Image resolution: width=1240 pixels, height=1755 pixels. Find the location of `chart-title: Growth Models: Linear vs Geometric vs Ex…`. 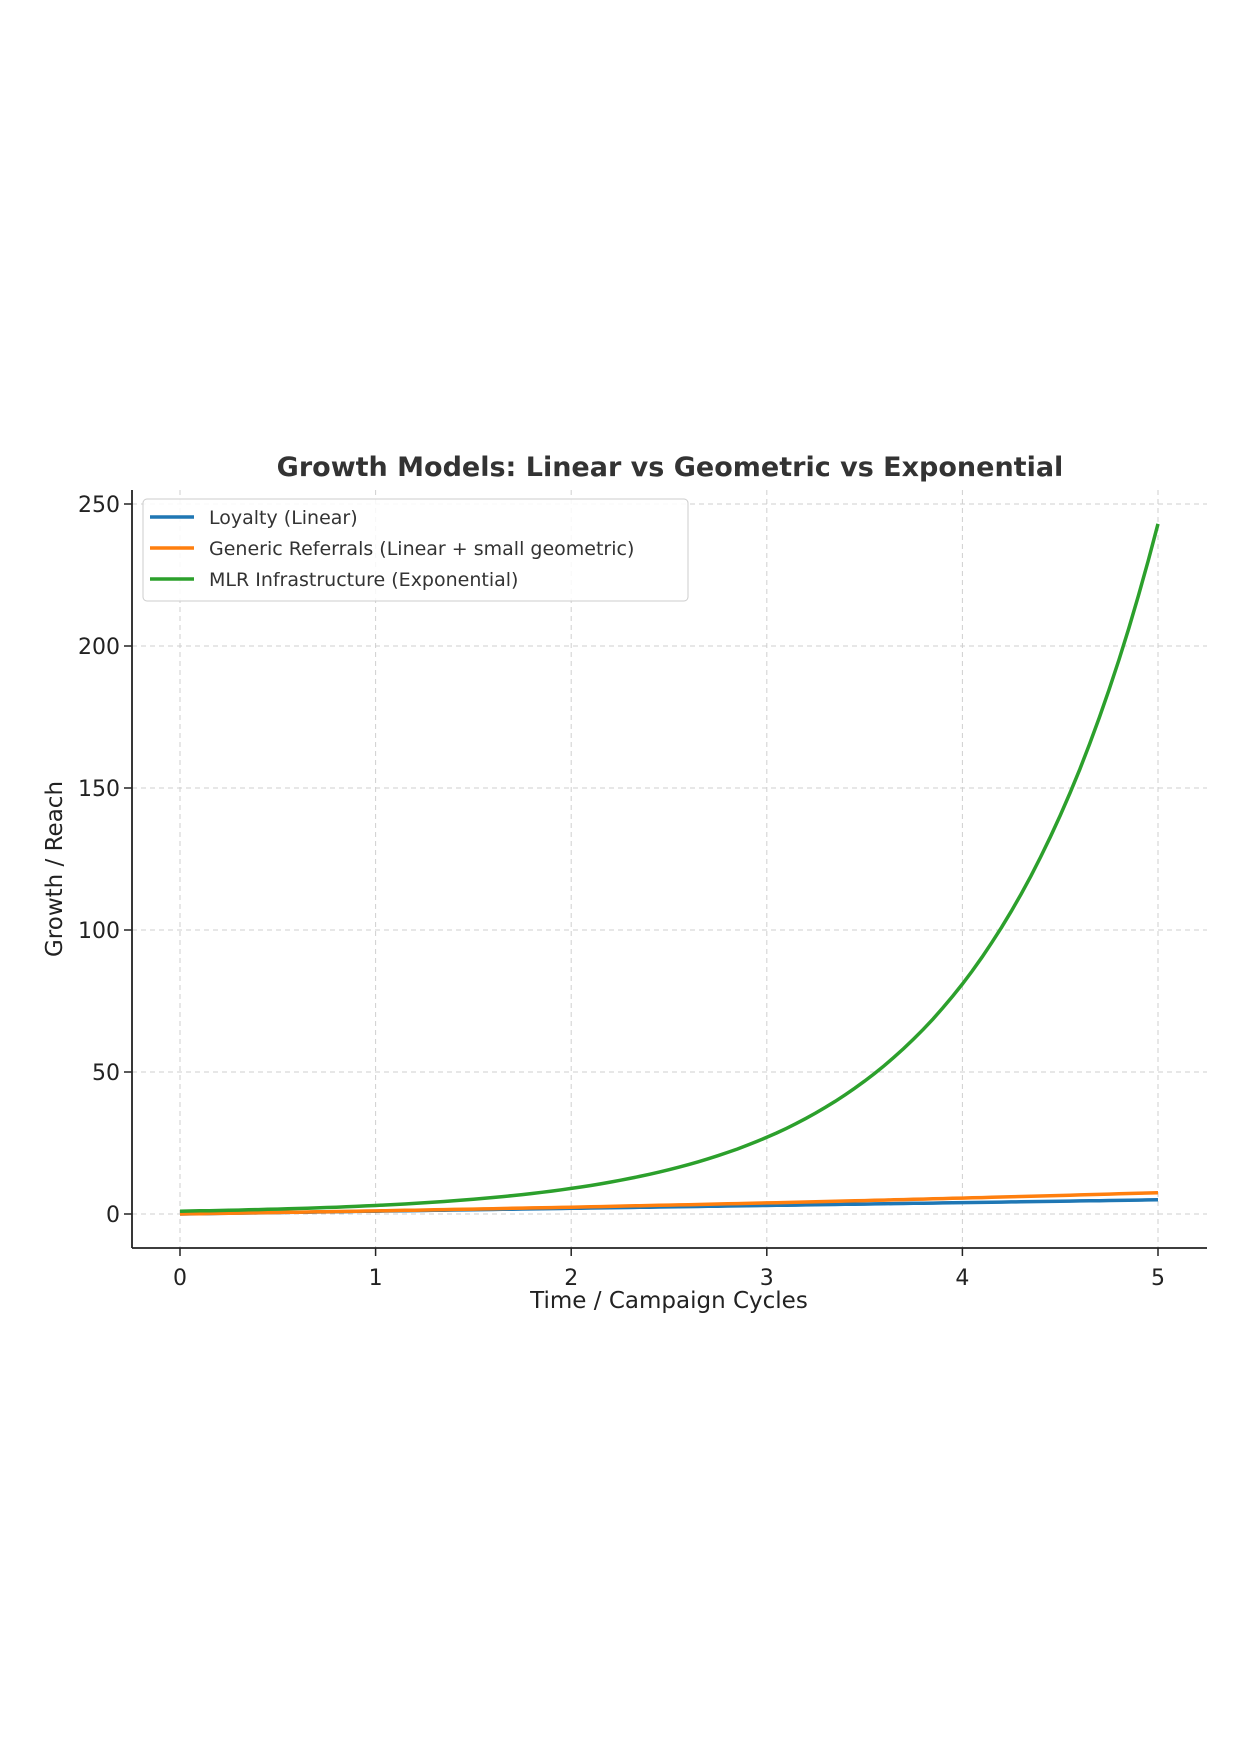

chart-title: Growth Models: Linear vs Geometric vs Ex… is located at coordinates (670, 467).